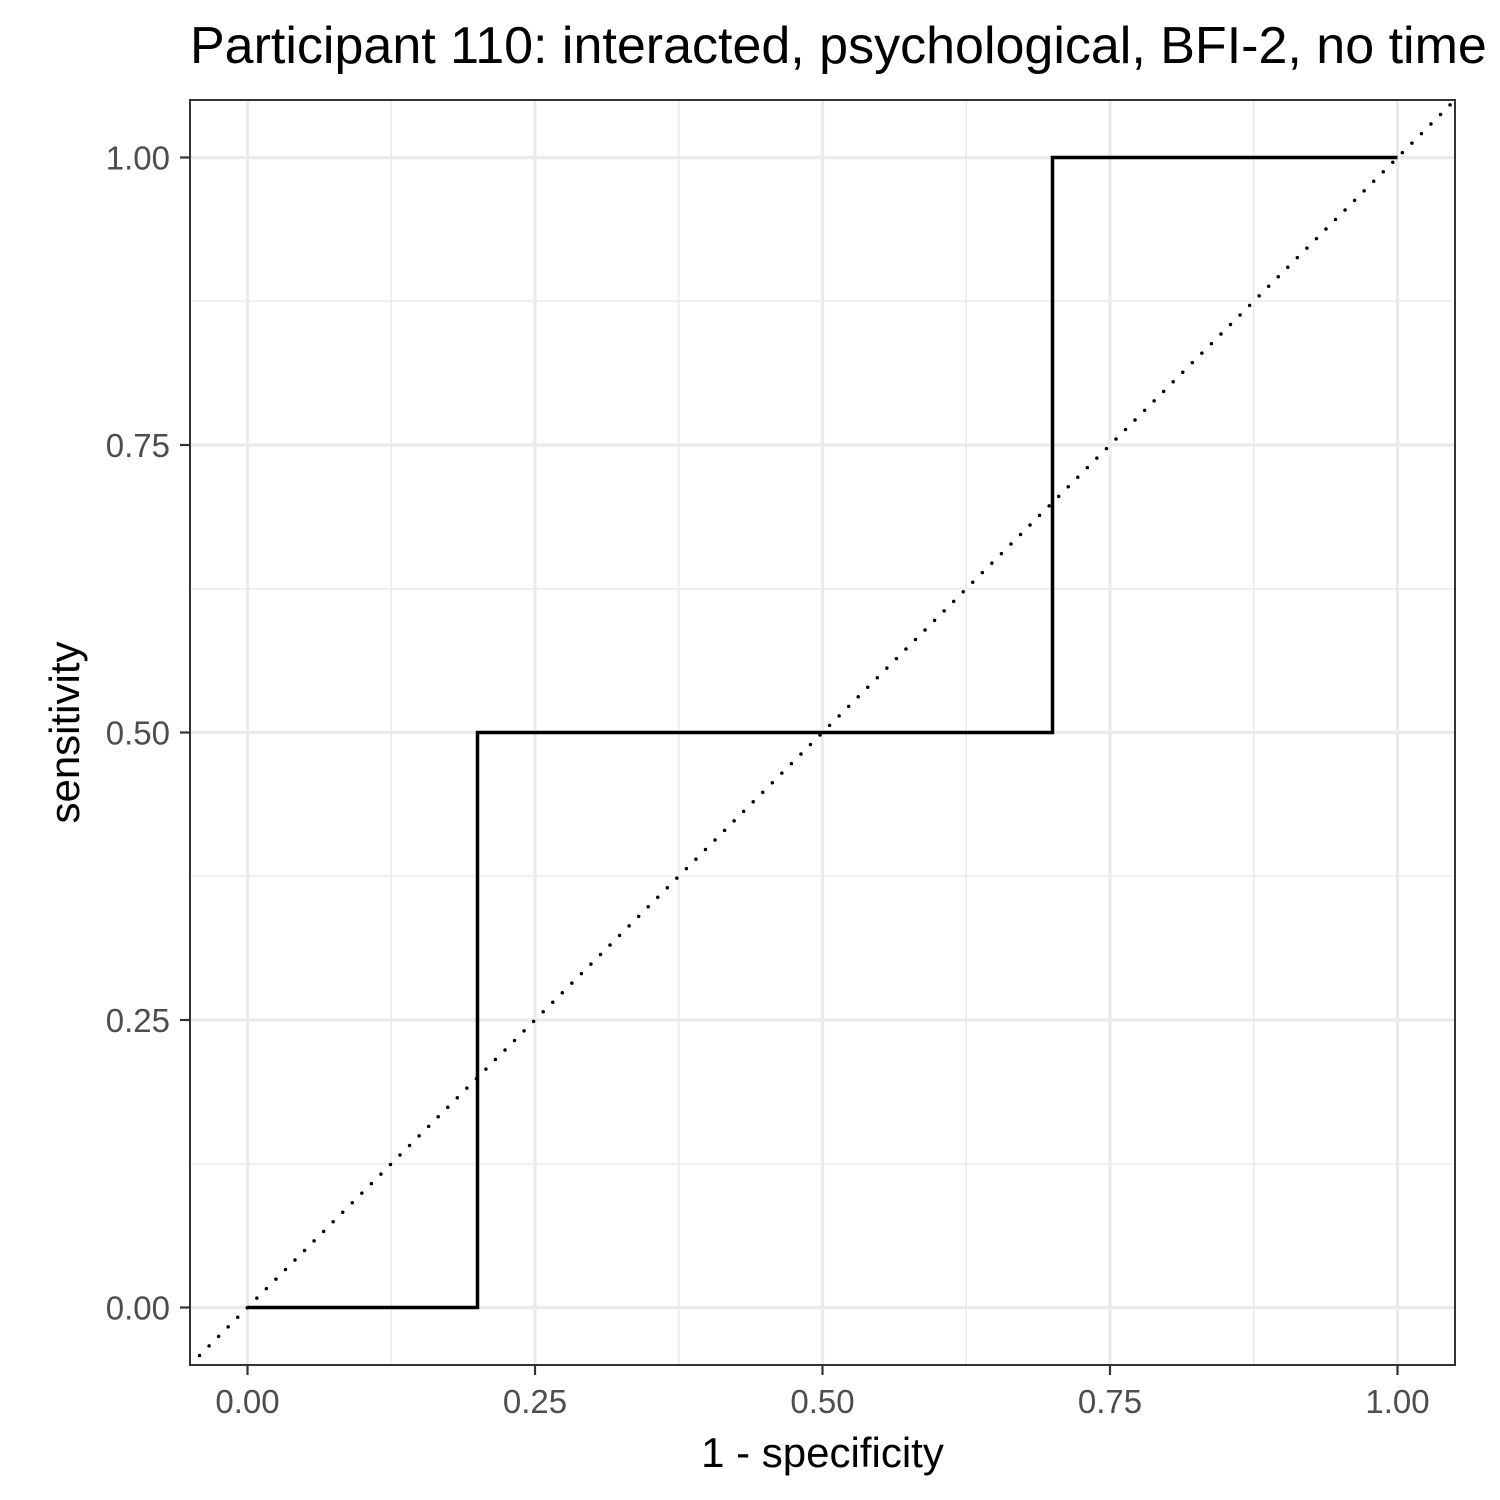  What do you see at coordinates (822, 1401) in the screenshot?
I see `x-tick-label: 0.50` at bounding box center [822, 1401].